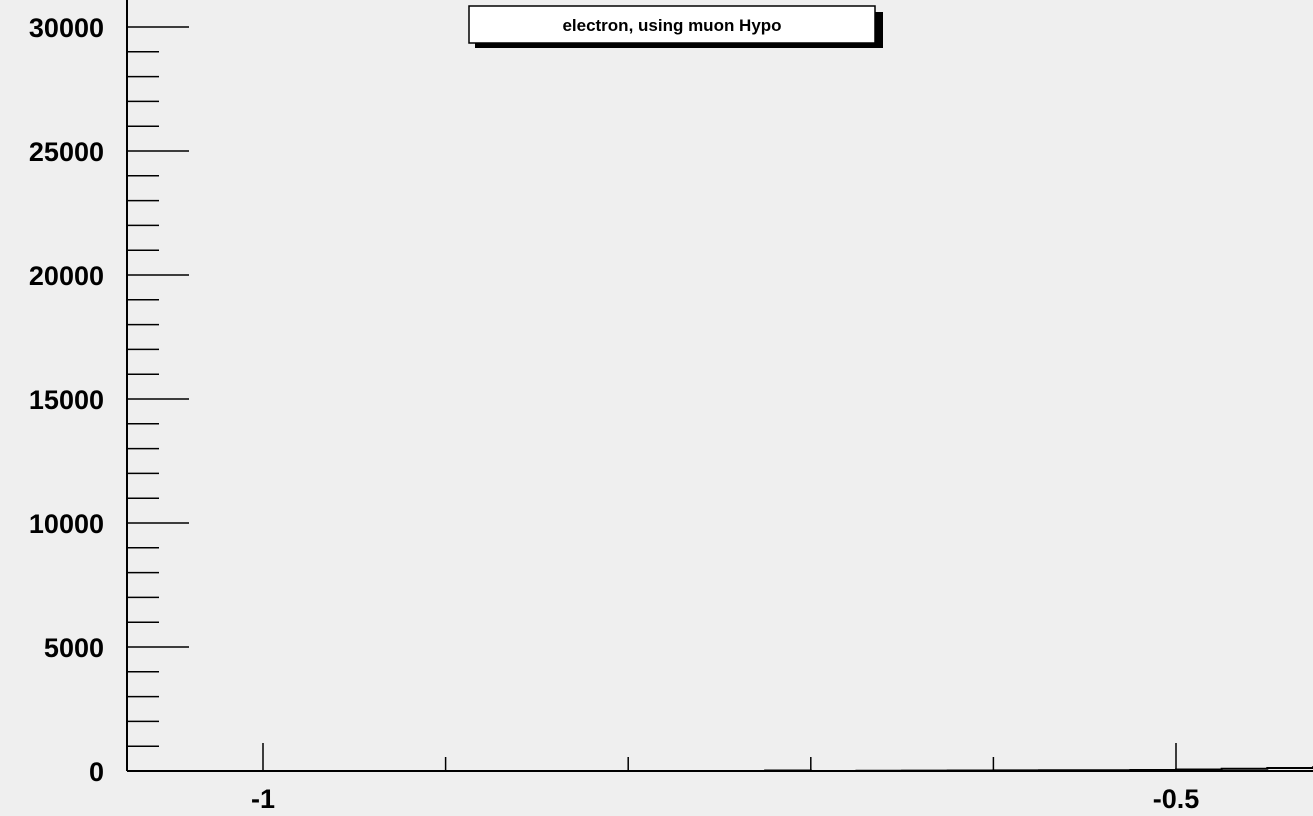 The image size is (1313, 816). I want to click on title-box: electron, using muon Hypo, so click(675, 26).